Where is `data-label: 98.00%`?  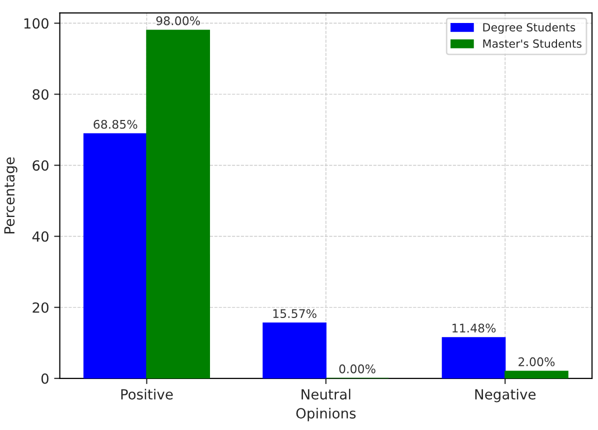 data-label: 98.00% is located at coordinates (178, 21).